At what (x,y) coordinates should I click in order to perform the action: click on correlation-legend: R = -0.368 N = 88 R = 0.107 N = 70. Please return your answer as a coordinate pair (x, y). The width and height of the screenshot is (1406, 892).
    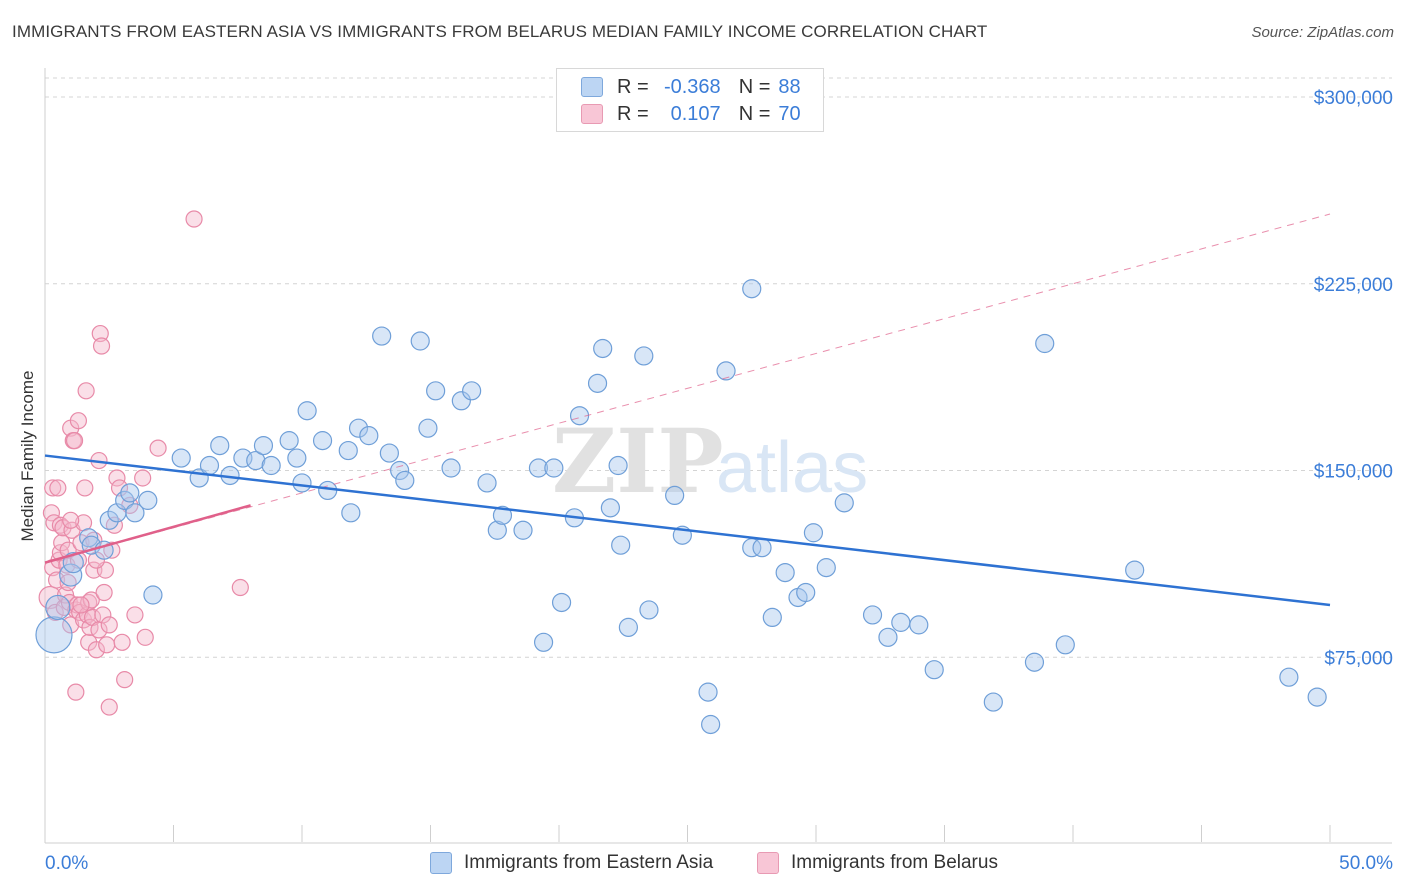
    Looking at the image, I should click on (690, 100).